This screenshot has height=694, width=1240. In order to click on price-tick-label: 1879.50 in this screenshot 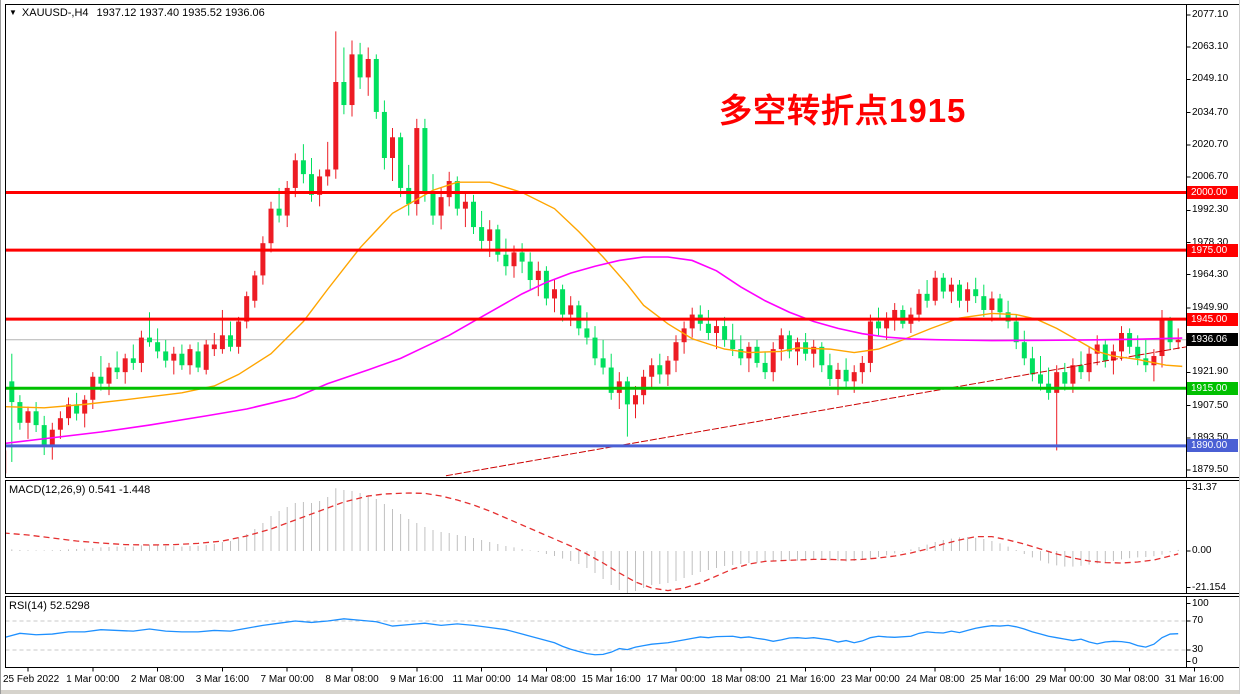, I will do `click(1210, 469)`.